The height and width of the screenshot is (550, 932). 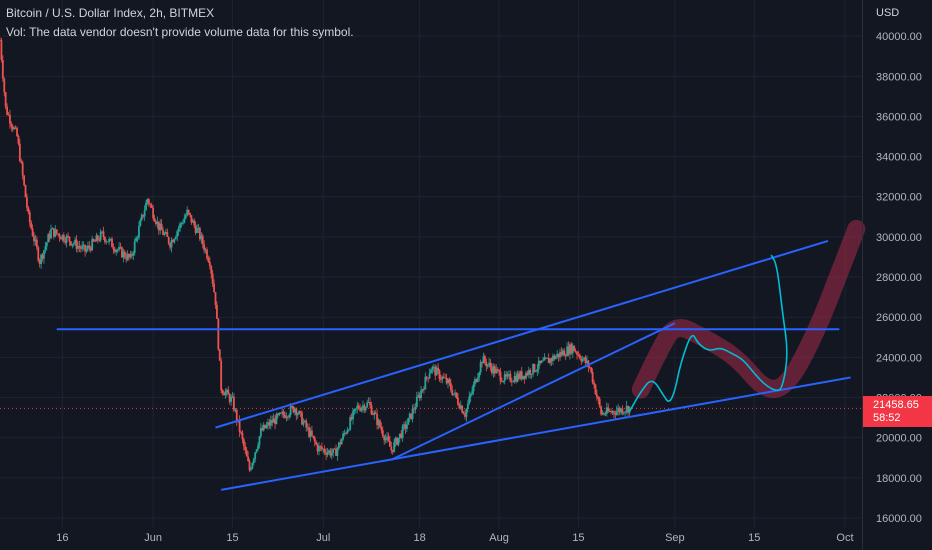 I want to click on lower-channel-line, so click(x=535, y=433).